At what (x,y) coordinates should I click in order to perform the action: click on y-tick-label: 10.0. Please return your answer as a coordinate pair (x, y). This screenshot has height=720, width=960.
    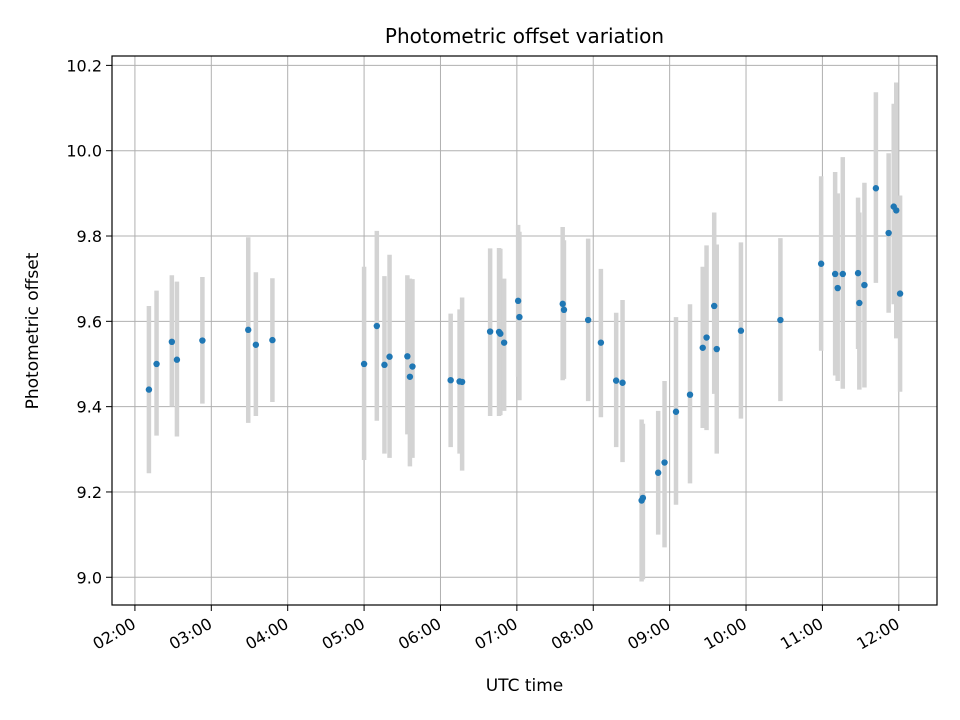
    Looking at the image, I should click on (84, 151).